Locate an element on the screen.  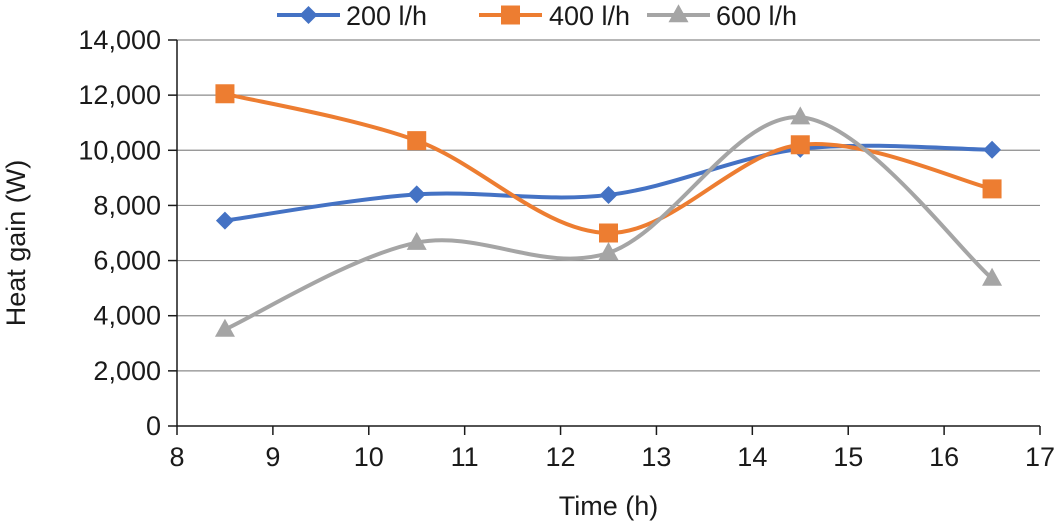
series-line is located at coordinates (608, 183).